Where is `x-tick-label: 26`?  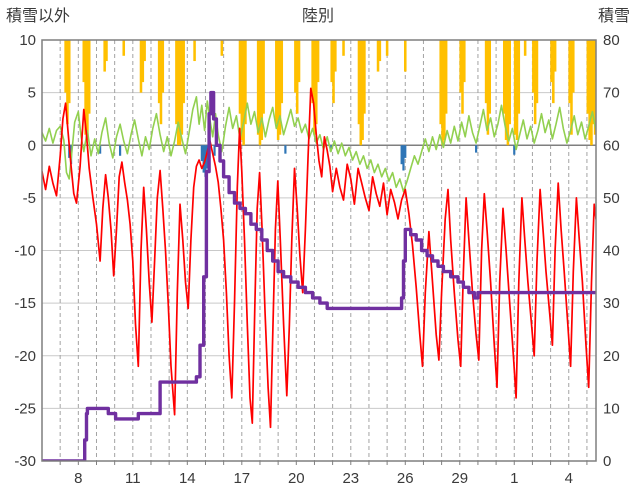 x-tick-label: 26 is located at coordinates (405, 478).